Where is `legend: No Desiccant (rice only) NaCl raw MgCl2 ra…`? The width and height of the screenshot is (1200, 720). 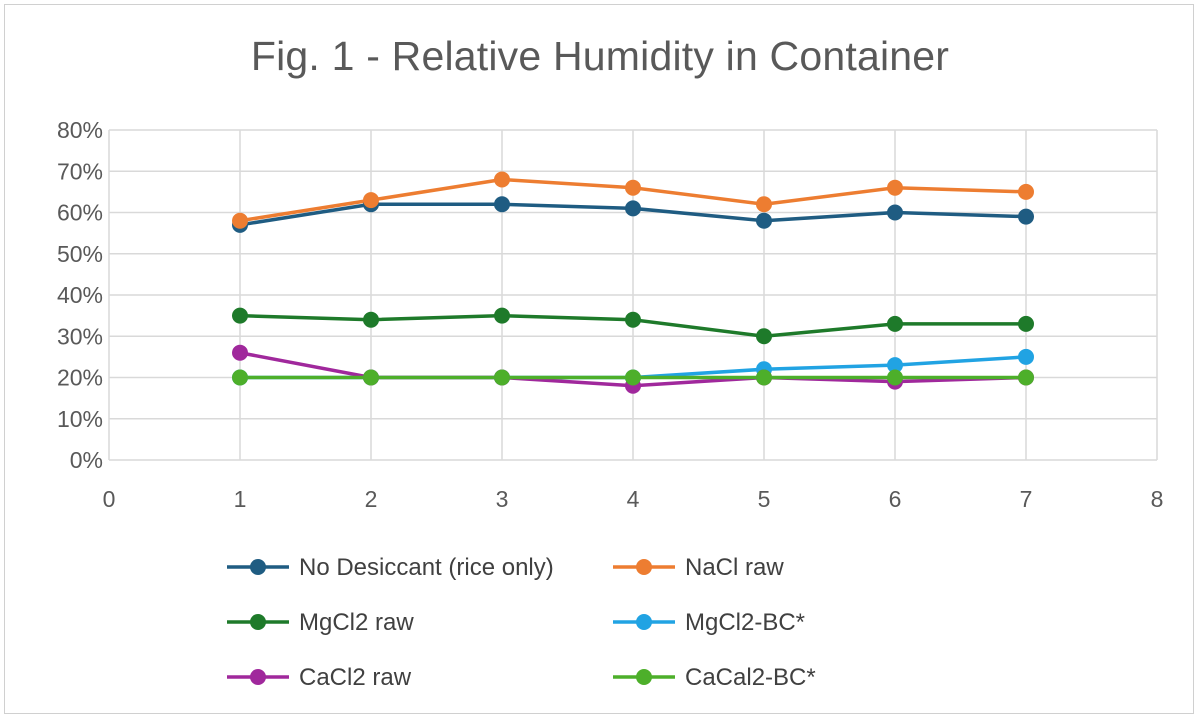 legend: No Desiccant (rice only) NaCl raw MgCl2 ra… is located at coordinates (521, 622).